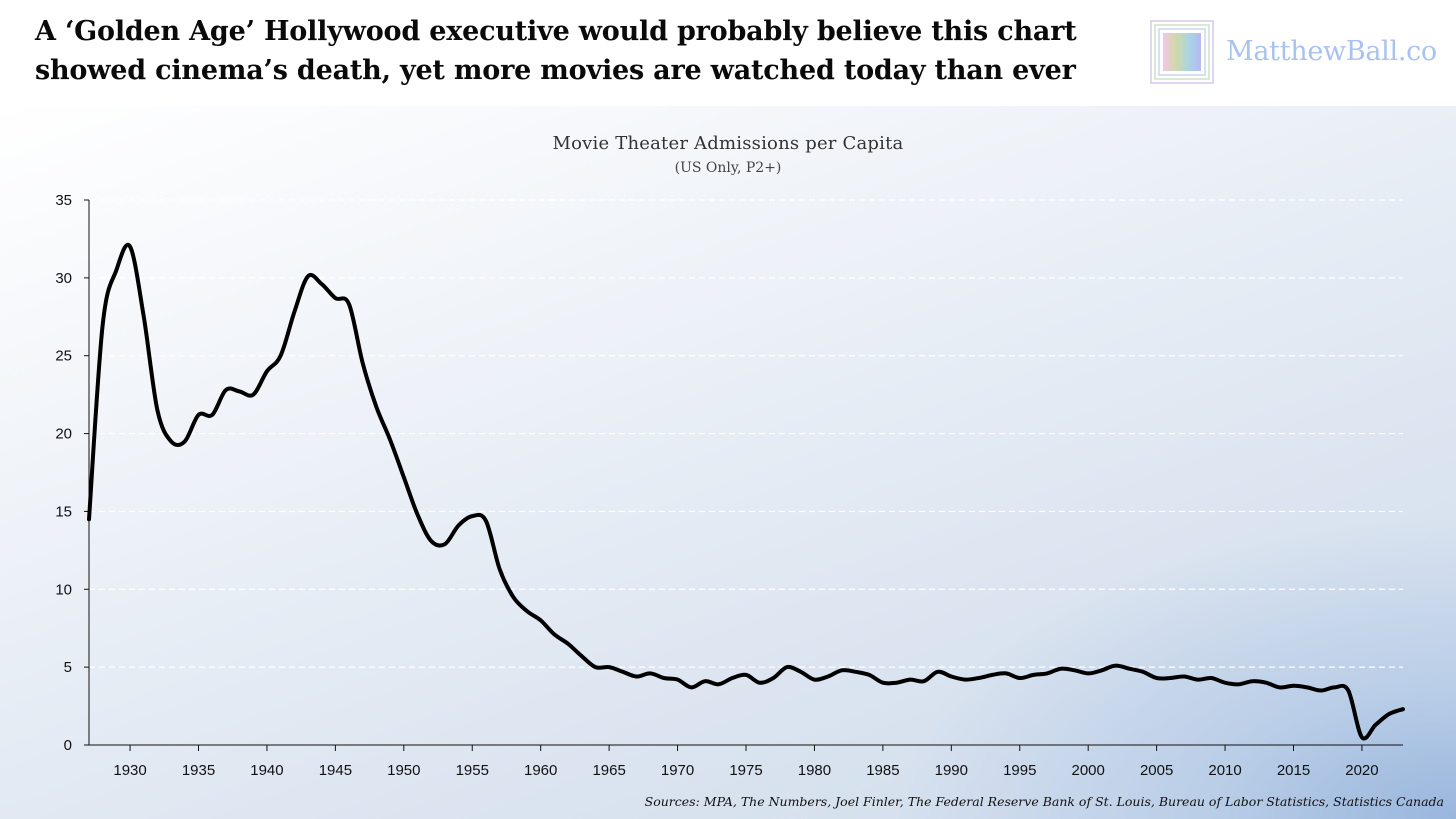 This screenshot has height=819, width=1456. What do you see at coordinates (198, 770) in the screenshot?
I see `x-tick-label-1935: 1935` at bounding box center [198, 770].